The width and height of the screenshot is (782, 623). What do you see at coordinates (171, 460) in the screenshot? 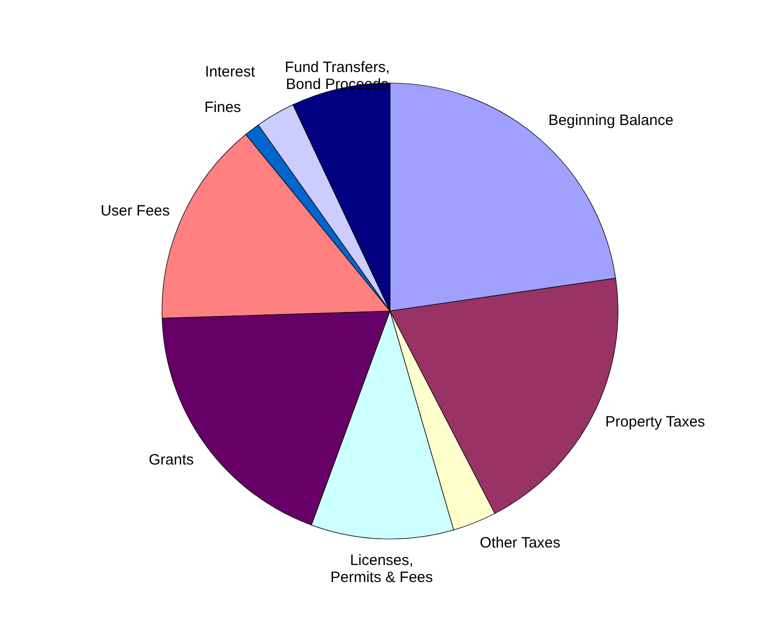
I see `slice-label: Grants` at bounding box center [171, 460].